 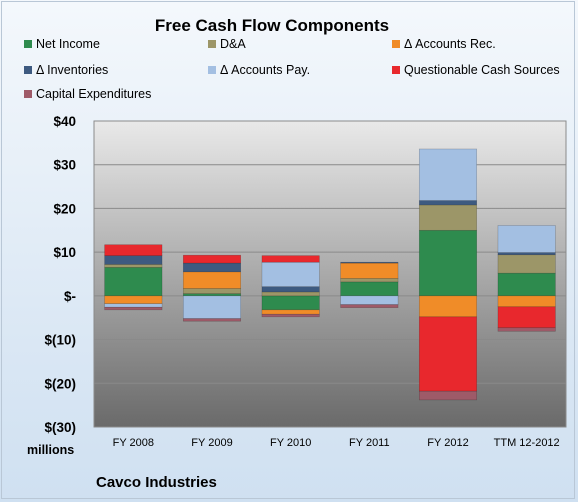 I want to click on x-tick-label: TTM 12-2012, so click(x=527, y=443).